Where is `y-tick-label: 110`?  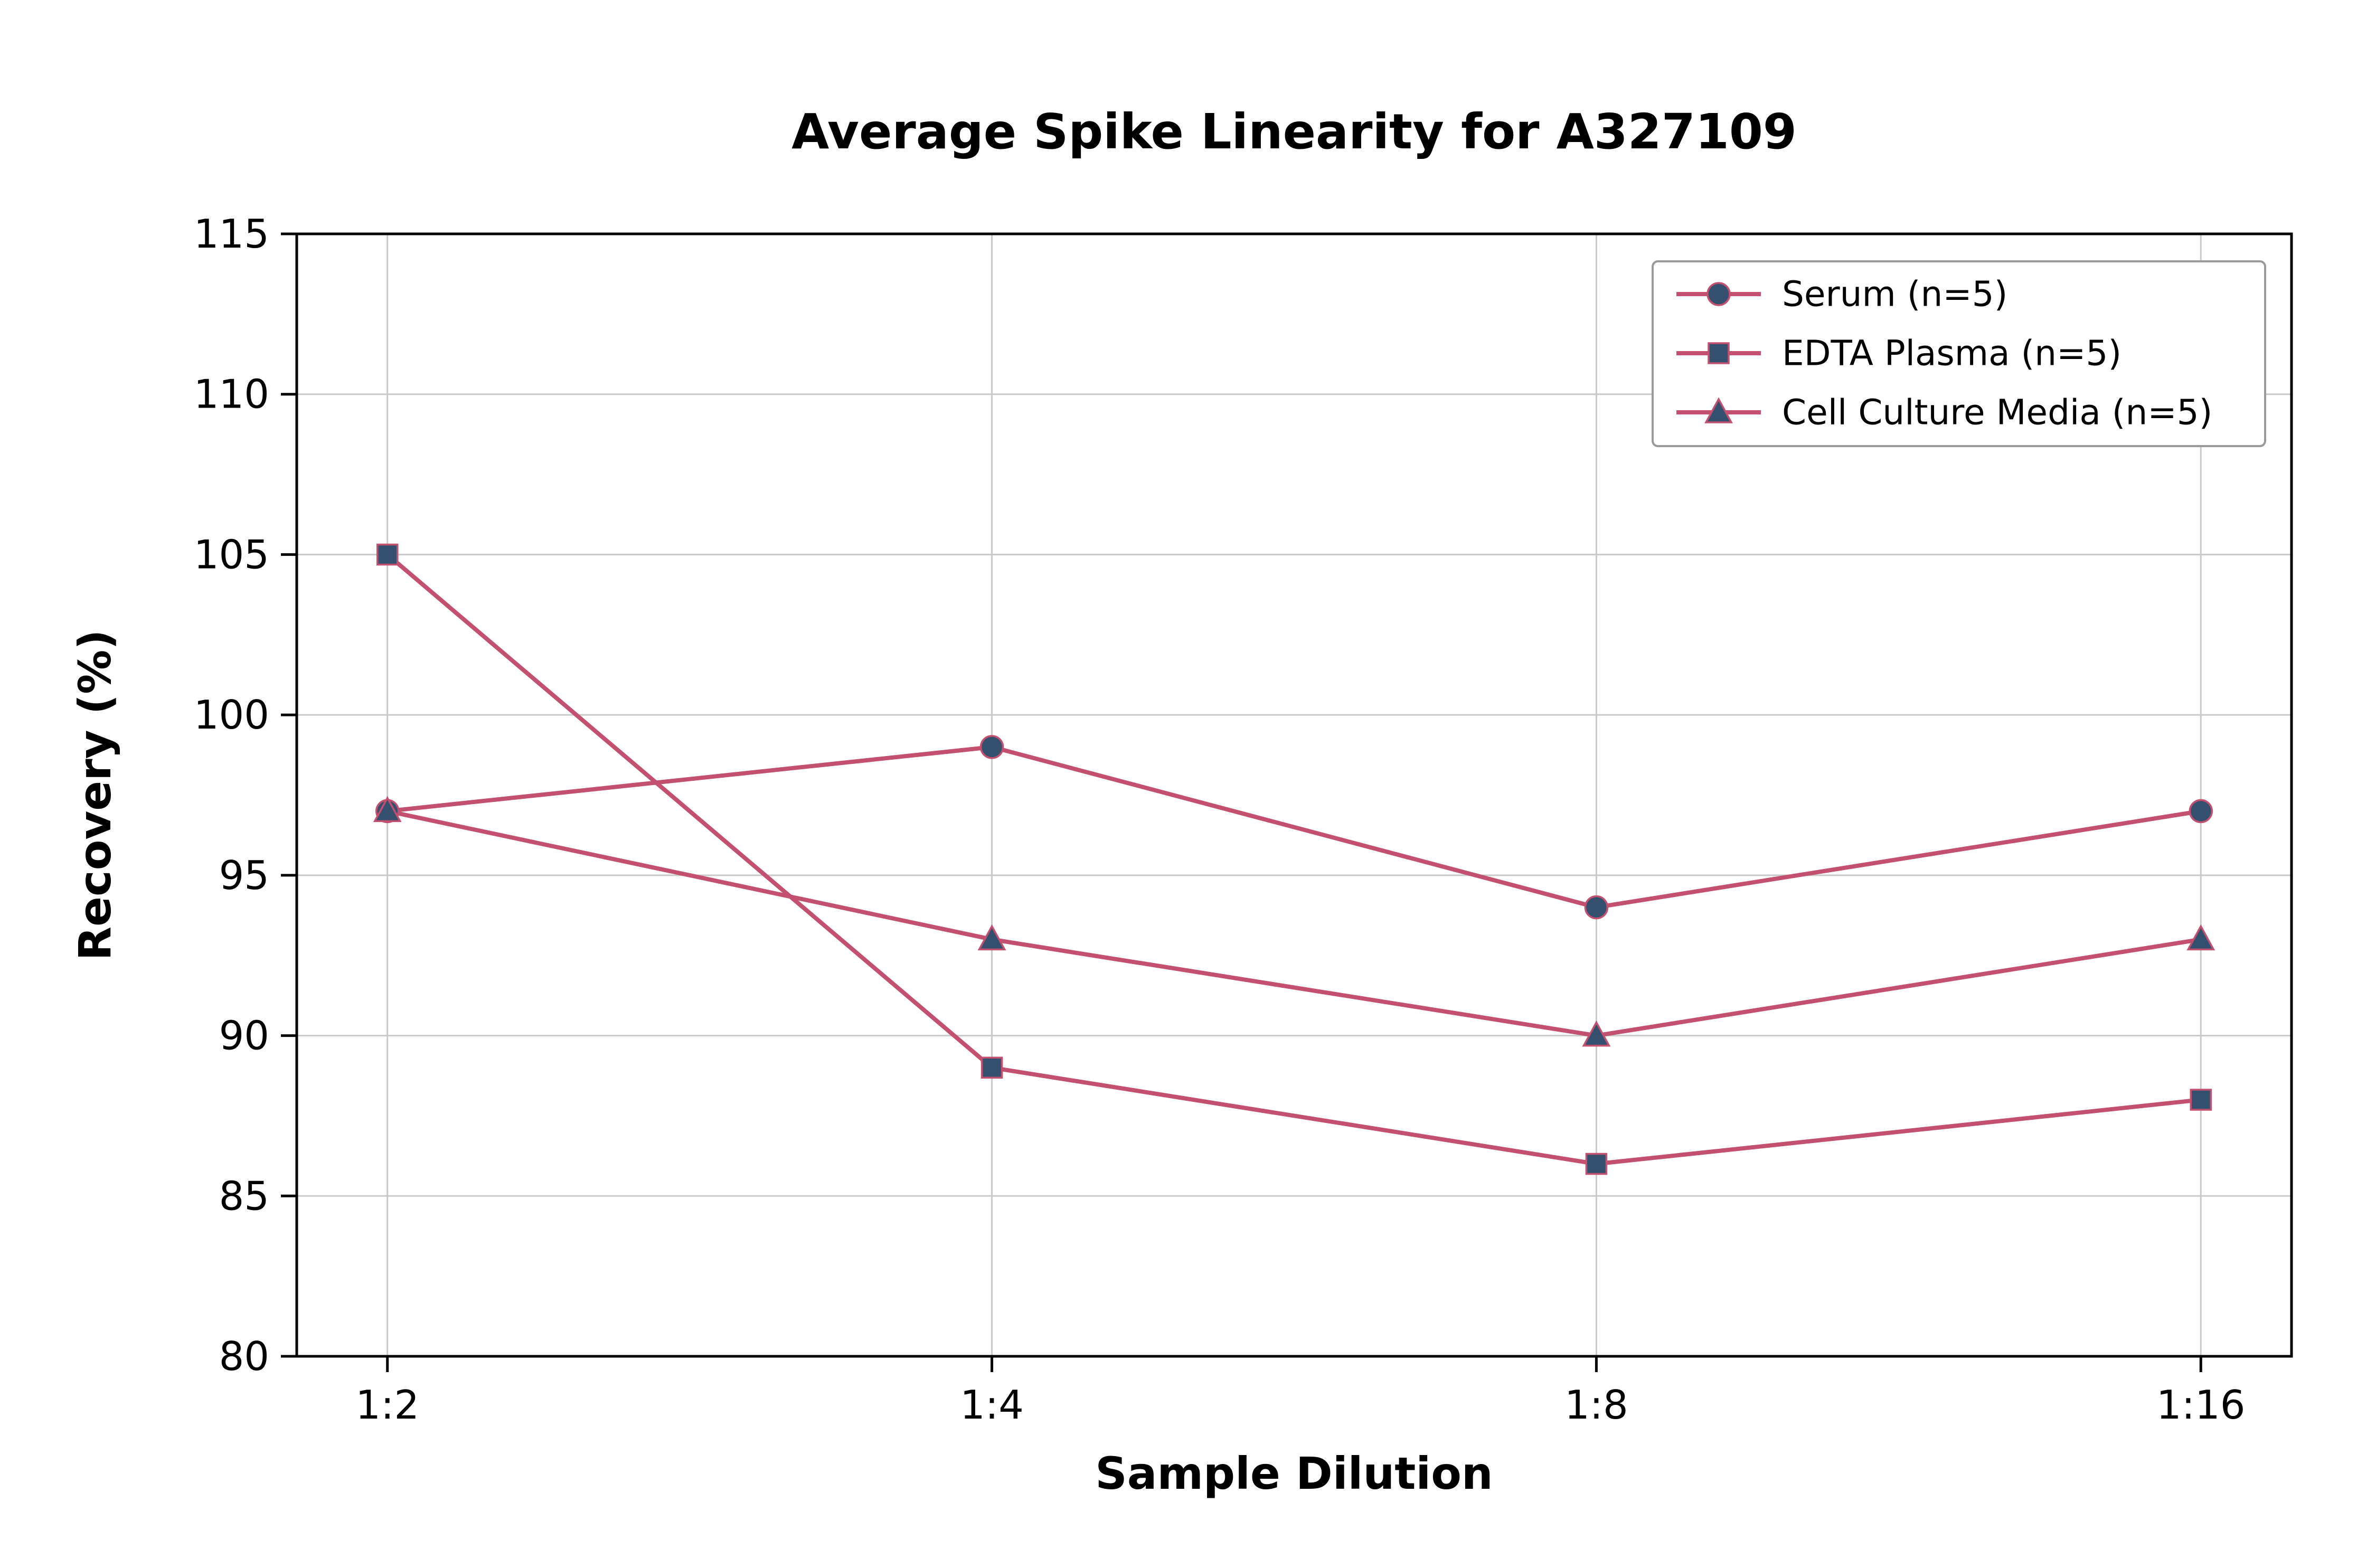 y-tick-label: 110 is located at coordinates (232, 395).